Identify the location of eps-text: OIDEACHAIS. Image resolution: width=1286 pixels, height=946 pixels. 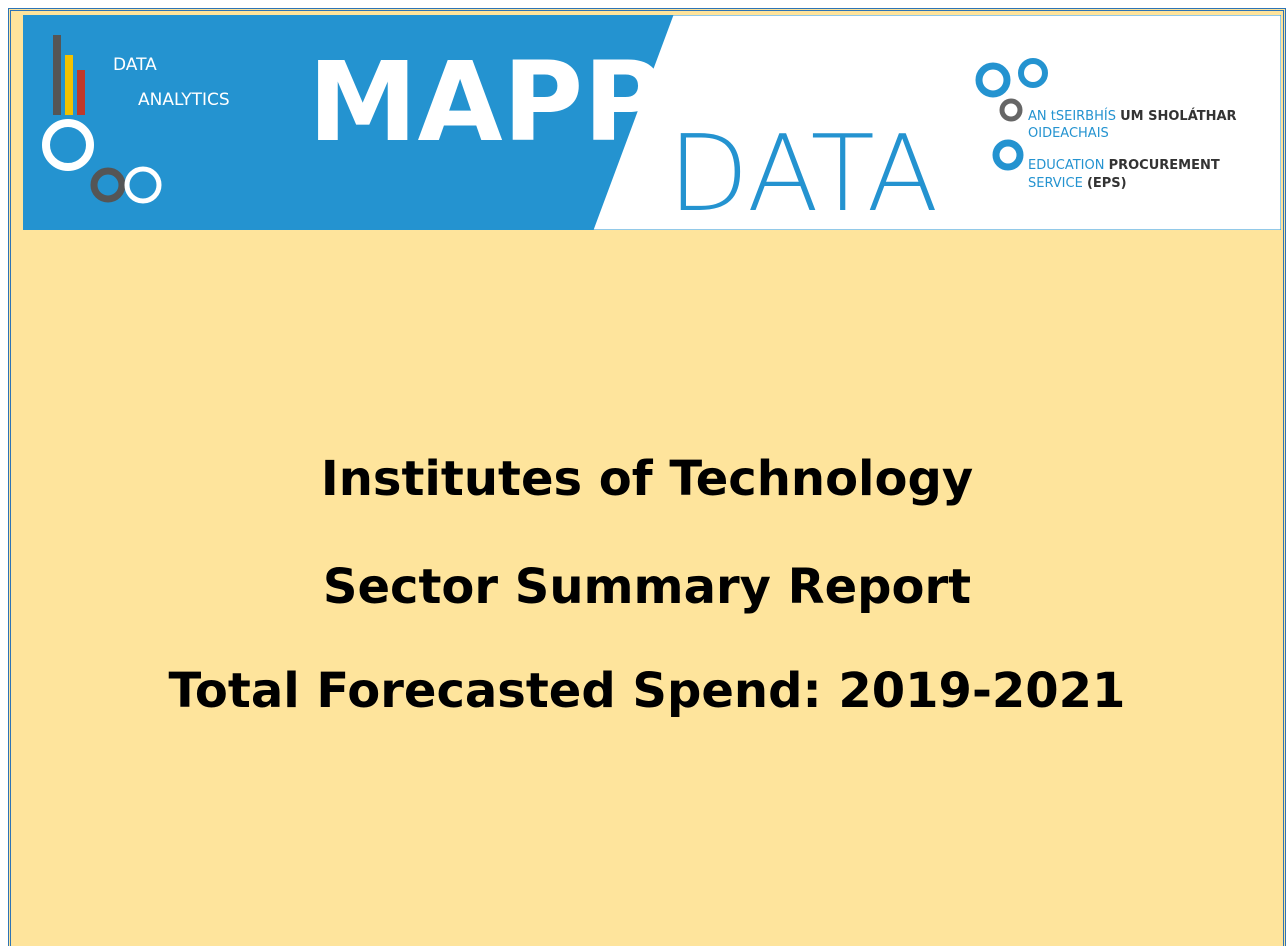
(1068, 133).